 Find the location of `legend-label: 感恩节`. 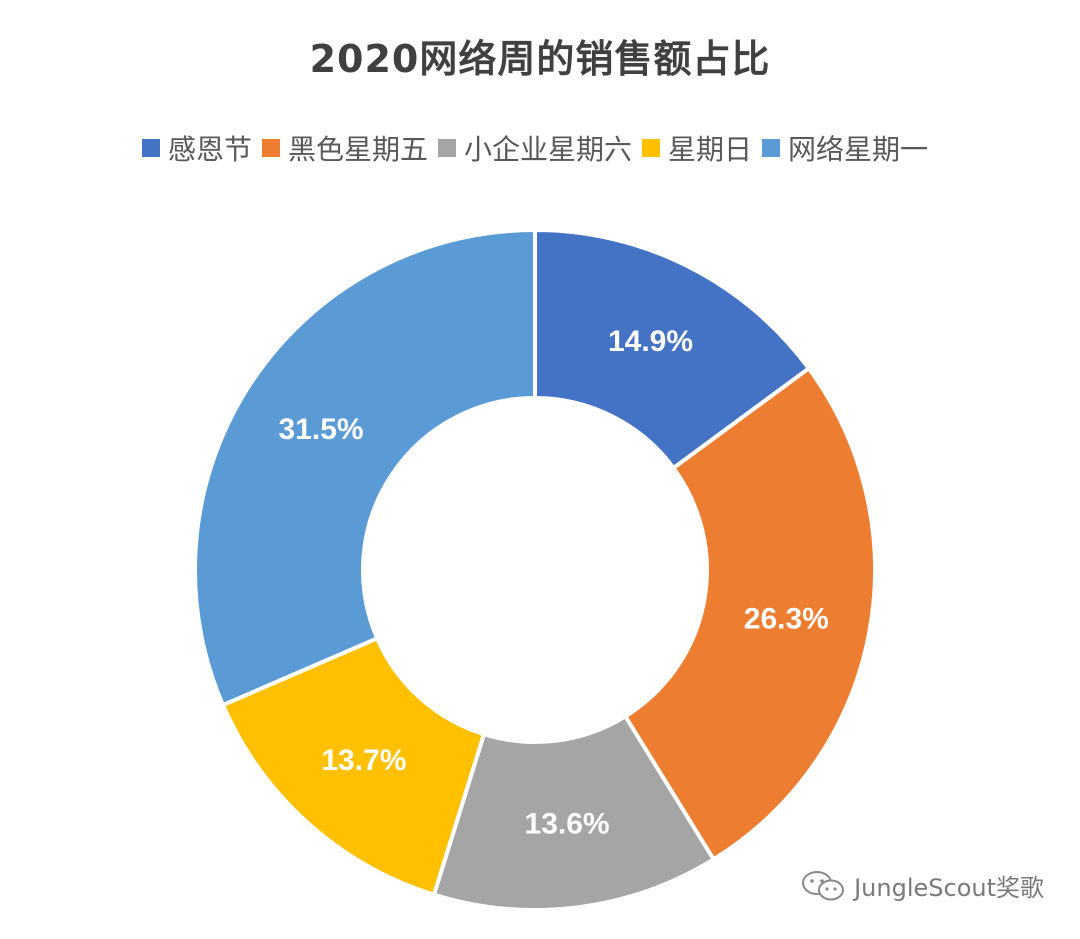

legend-label: 感恩节 is located at coordinates (209, 149).